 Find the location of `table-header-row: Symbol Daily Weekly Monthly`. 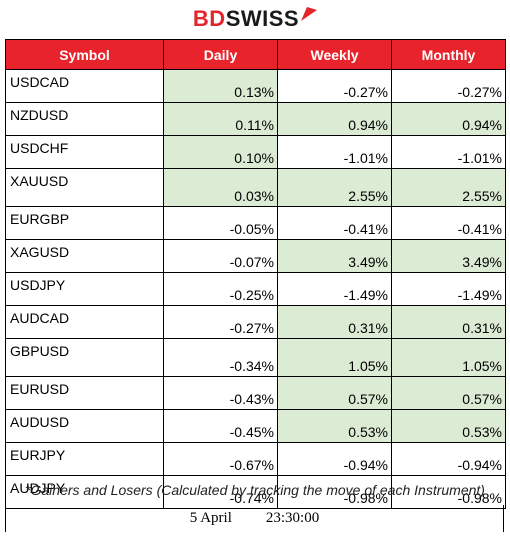

table-header-row: Symbol Daily Weekly Monthly is located at coordinates (255, 54).